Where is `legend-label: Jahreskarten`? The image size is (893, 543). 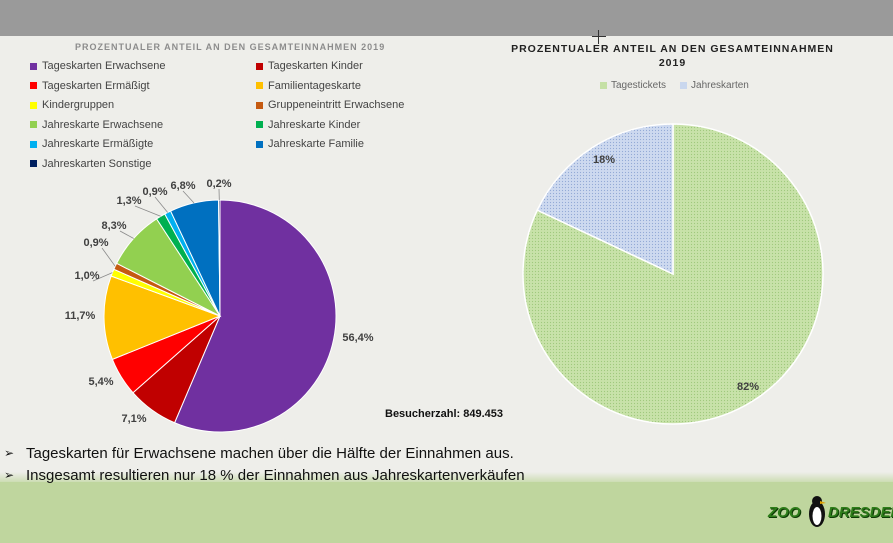
legend-label: Jahreskarten is located at coordinates (720, 85).